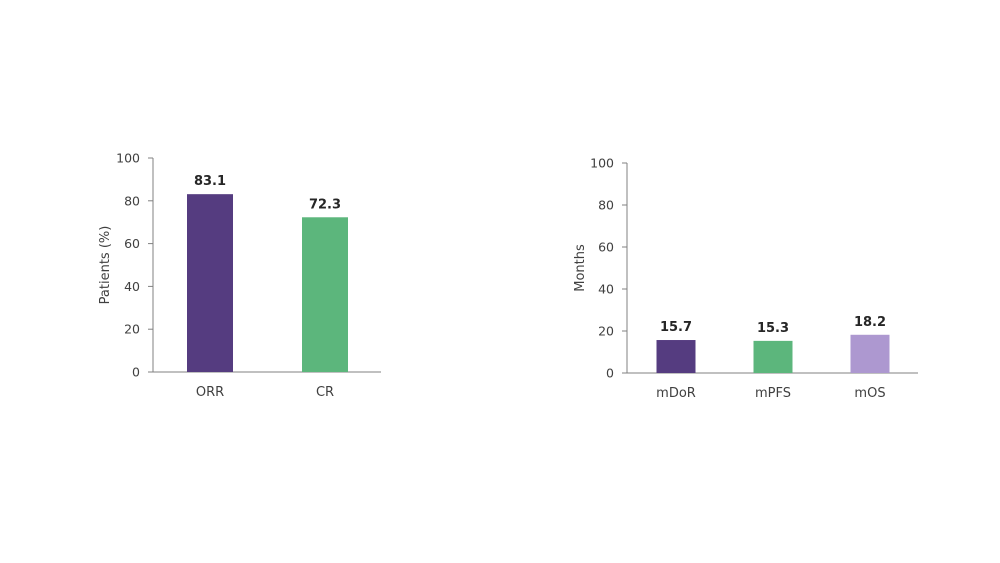 The image size is (1000, 563). I want to click on months-category-label-mos: mOS, so click(869, 393).